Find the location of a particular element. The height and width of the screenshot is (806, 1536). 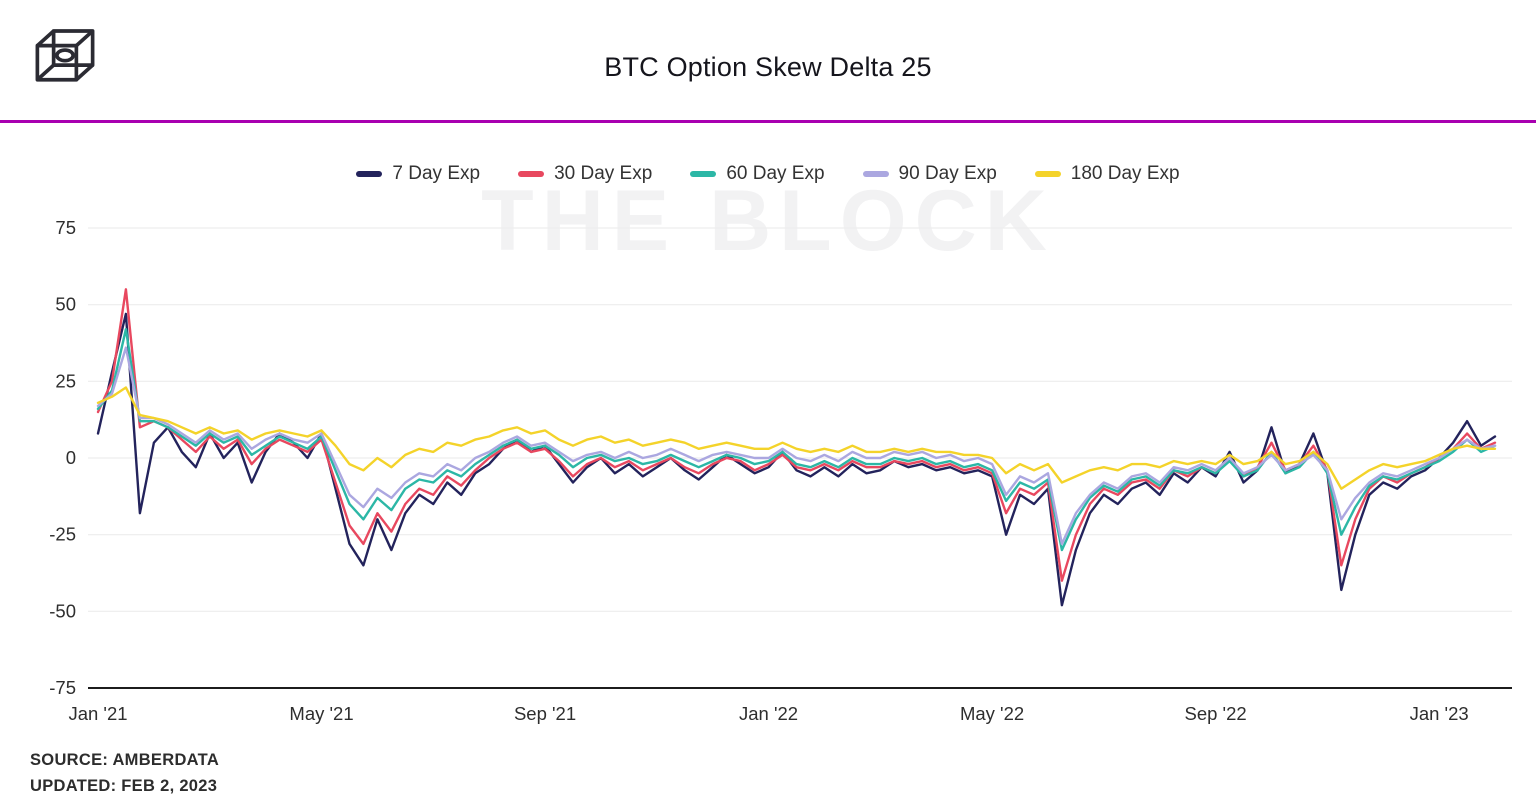

y-tick-label: 25 is located at coordinates (65, 380).